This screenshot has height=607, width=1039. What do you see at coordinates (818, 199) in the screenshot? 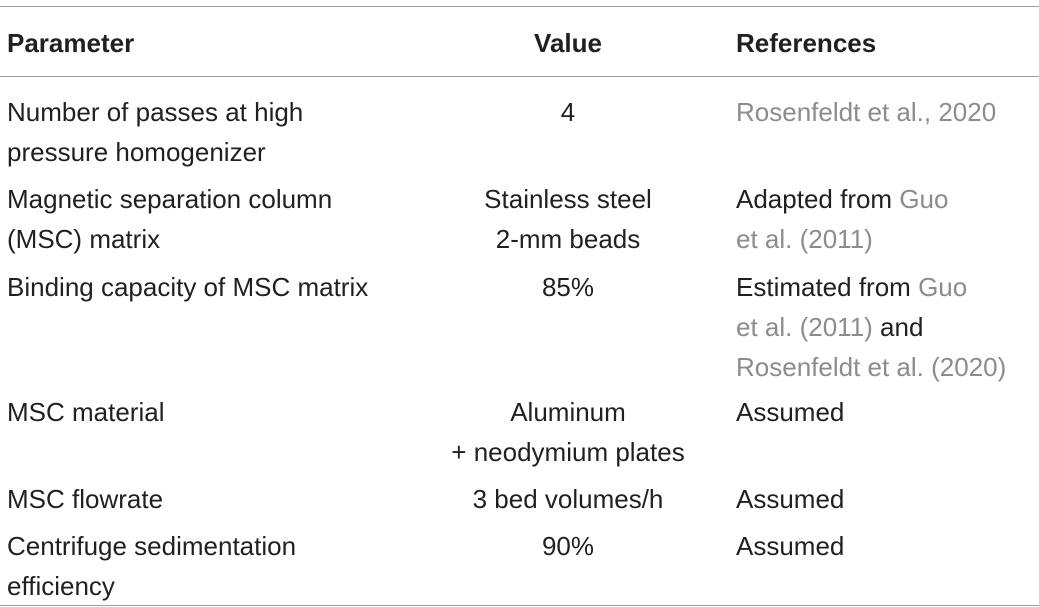
I see `reference-text: Adapted from` at bounding box center [818, 199].